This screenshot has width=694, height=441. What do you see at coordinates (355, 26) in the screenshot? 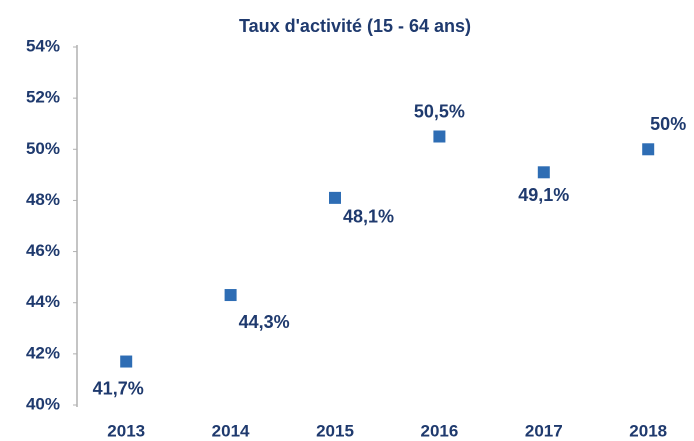
I see `chart-title: Taux d'activité (15 - 64 ans)` at bounding box center [355, 26].